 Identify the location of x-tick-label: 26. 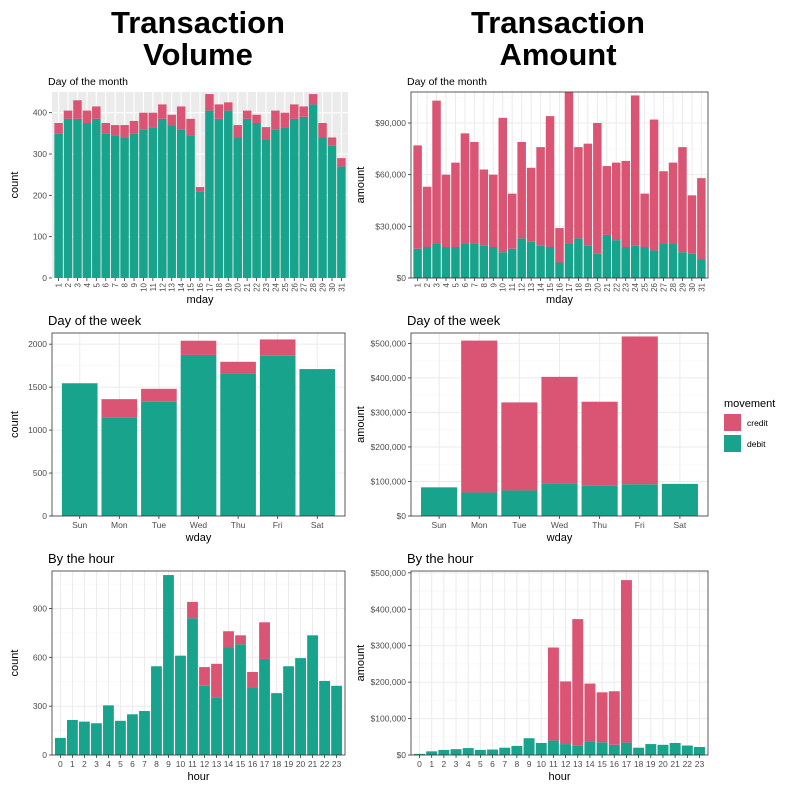
(654, 286).